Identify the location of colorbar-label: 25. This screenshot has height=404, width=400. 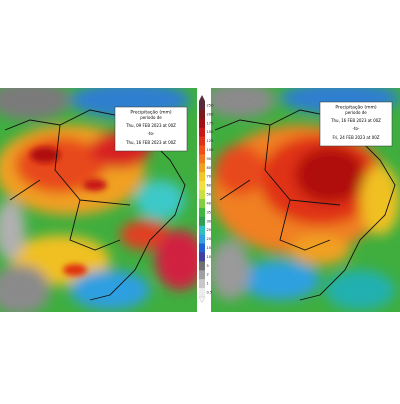
(209, 230).